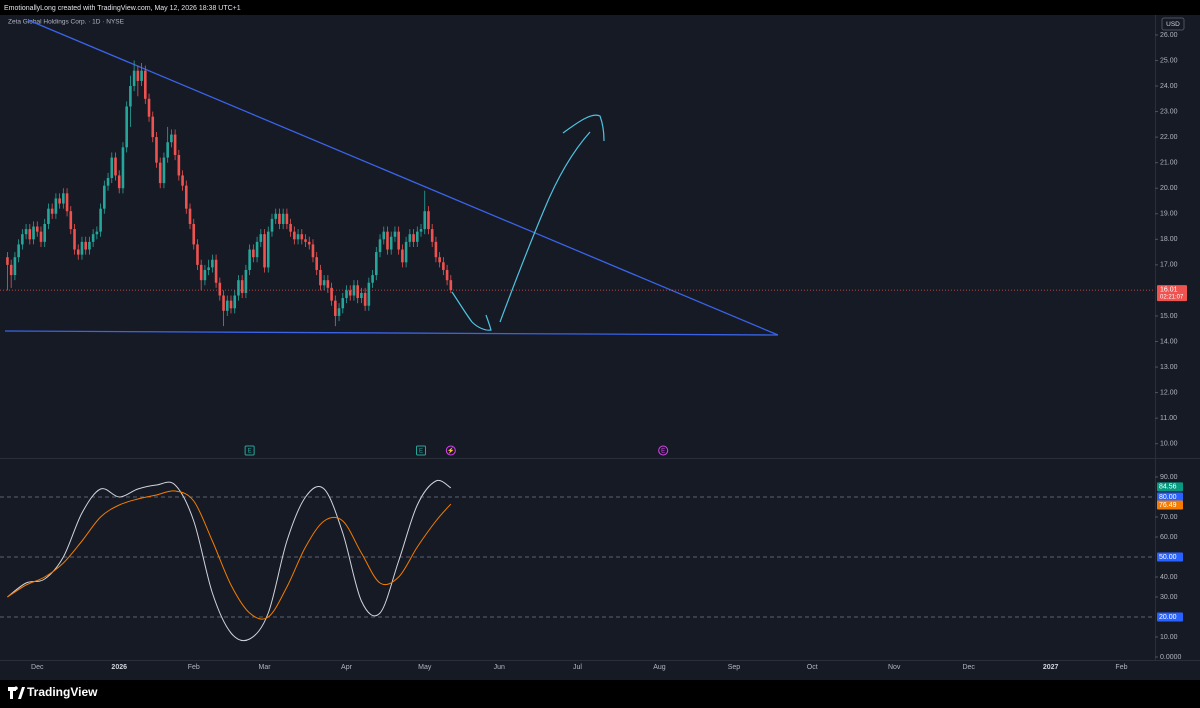 The width and height of the screenshot is (1200, 708). Describe the element at coordinates (1172, 293) in the screenshot. I see `last-price-tag-bg` at that location.